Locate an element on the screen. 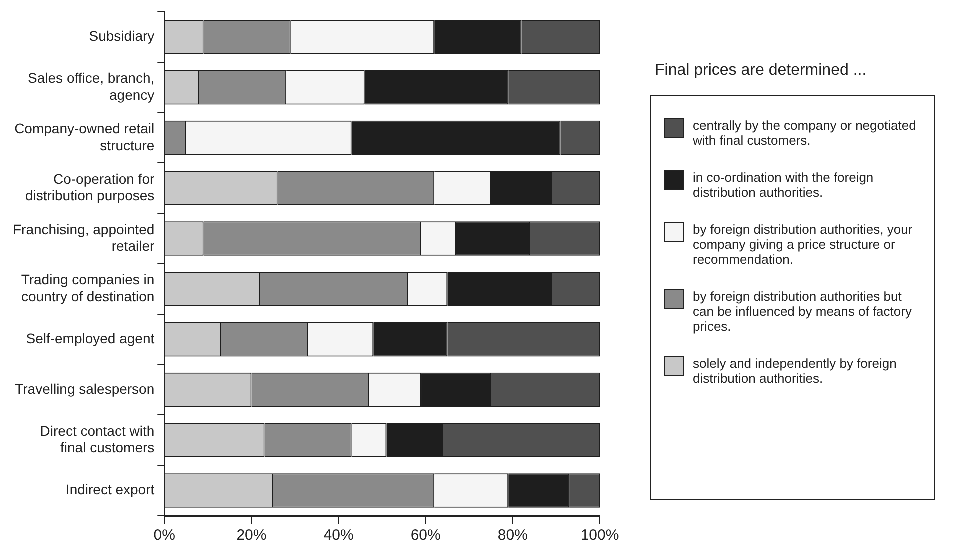 The image size is (958, 552). y-tick-label: Subsidiary is located at coordinates (122, 36).